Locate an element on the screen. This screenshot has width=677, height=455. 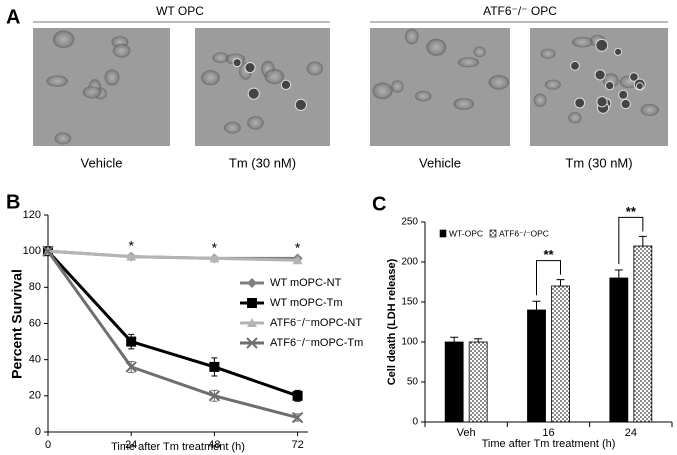
x-tick-label: 72 is located at coordinates (297, 445).